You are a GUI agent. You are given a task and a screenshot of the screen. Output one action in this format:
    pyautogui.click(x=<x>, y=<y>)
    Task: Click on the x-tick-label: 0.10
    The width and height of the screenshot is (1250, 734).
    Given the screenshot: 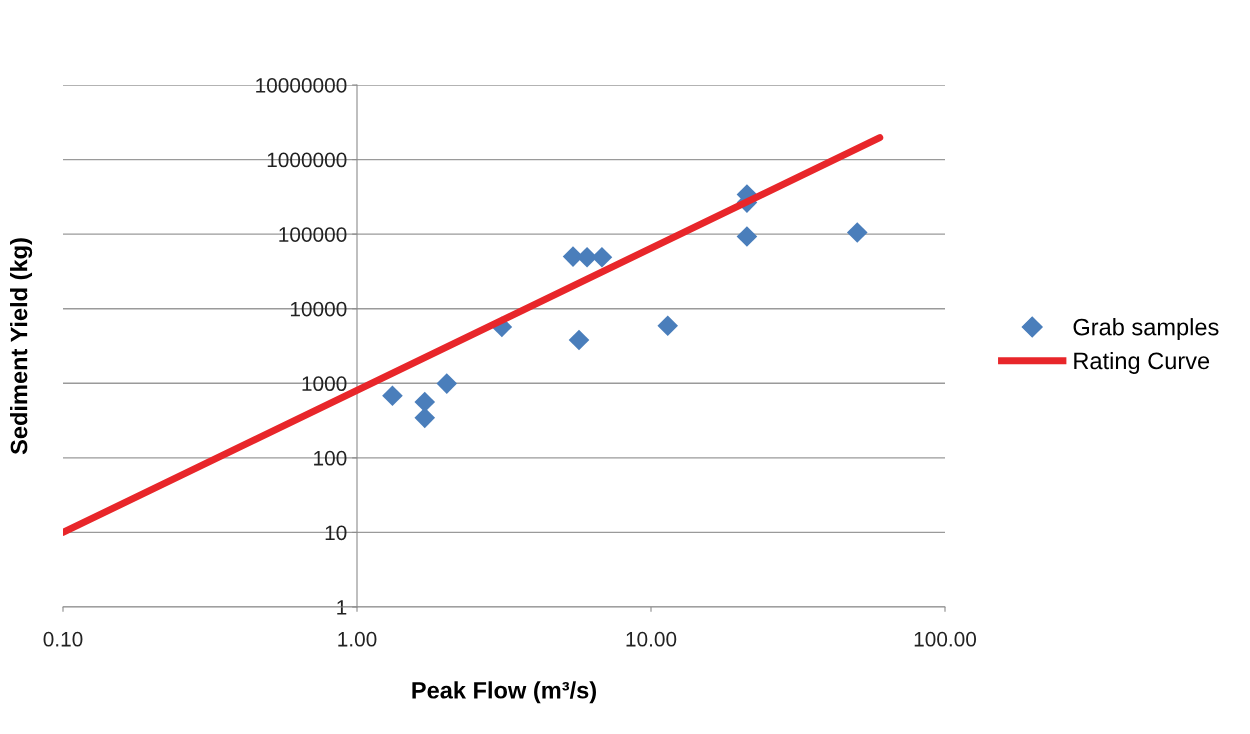 What is the action you would take?
    pyautogui.click(x=63, y=639)
    